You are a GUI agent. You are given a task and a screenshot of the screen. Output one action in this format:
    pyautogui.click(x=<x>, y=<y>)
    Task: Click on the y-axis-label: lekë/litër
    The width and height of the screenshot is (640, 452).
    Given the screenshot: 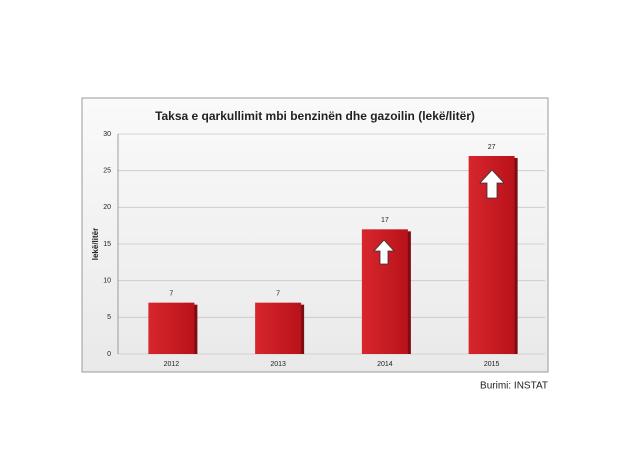 What is the action you would take?
    pyautogui.click(x=95, y=244)
    